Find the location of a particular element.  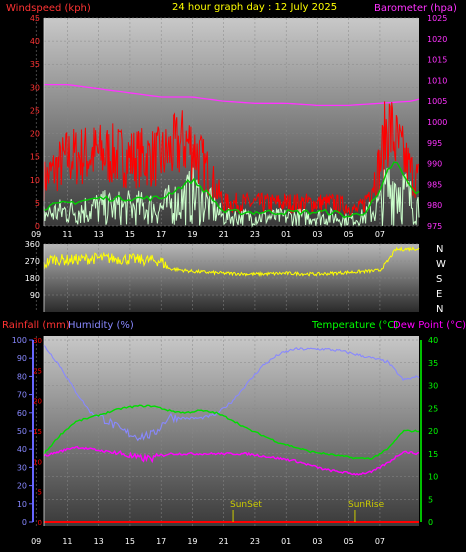

temp-tick-label: 25 is located at coordinates (433, 408).